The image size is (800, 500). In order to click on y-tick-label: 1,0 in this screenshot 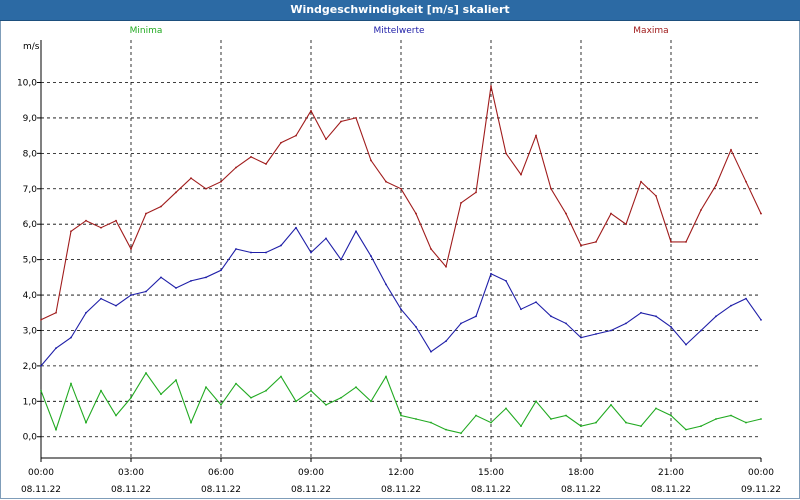, I will do `click(30, 402)`.